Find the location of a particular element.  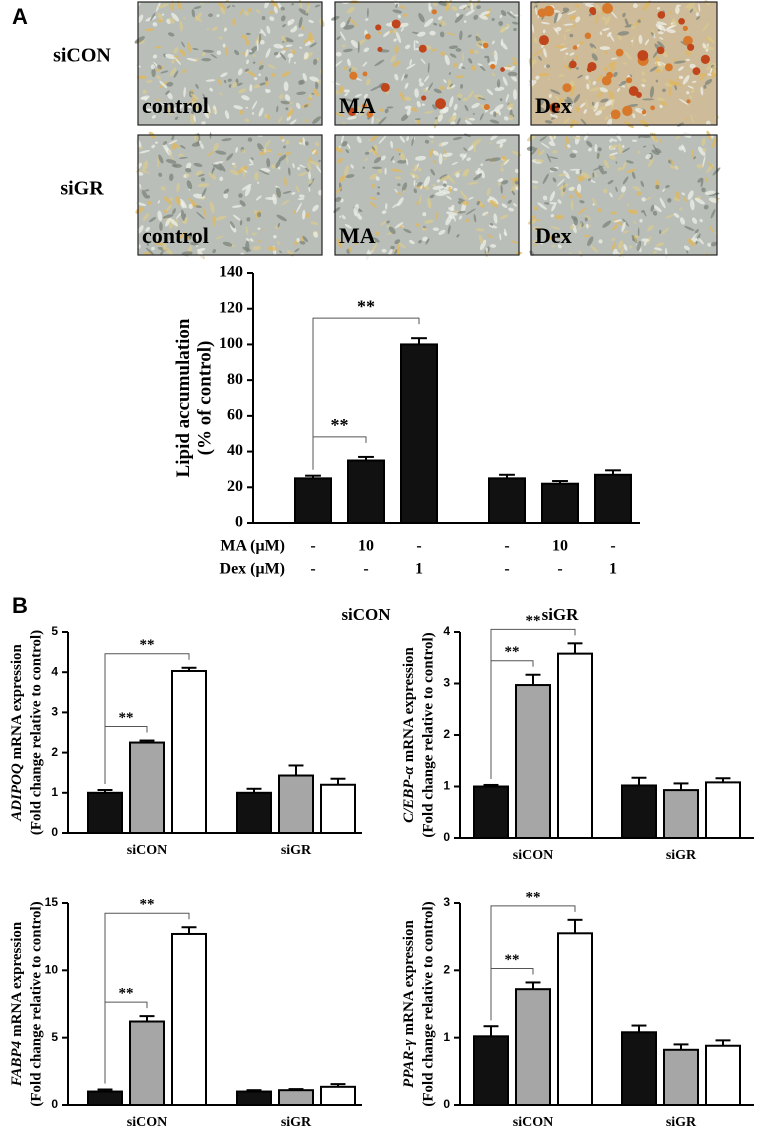

y-tick-label: 1 is located at coordinates (446, 1037).